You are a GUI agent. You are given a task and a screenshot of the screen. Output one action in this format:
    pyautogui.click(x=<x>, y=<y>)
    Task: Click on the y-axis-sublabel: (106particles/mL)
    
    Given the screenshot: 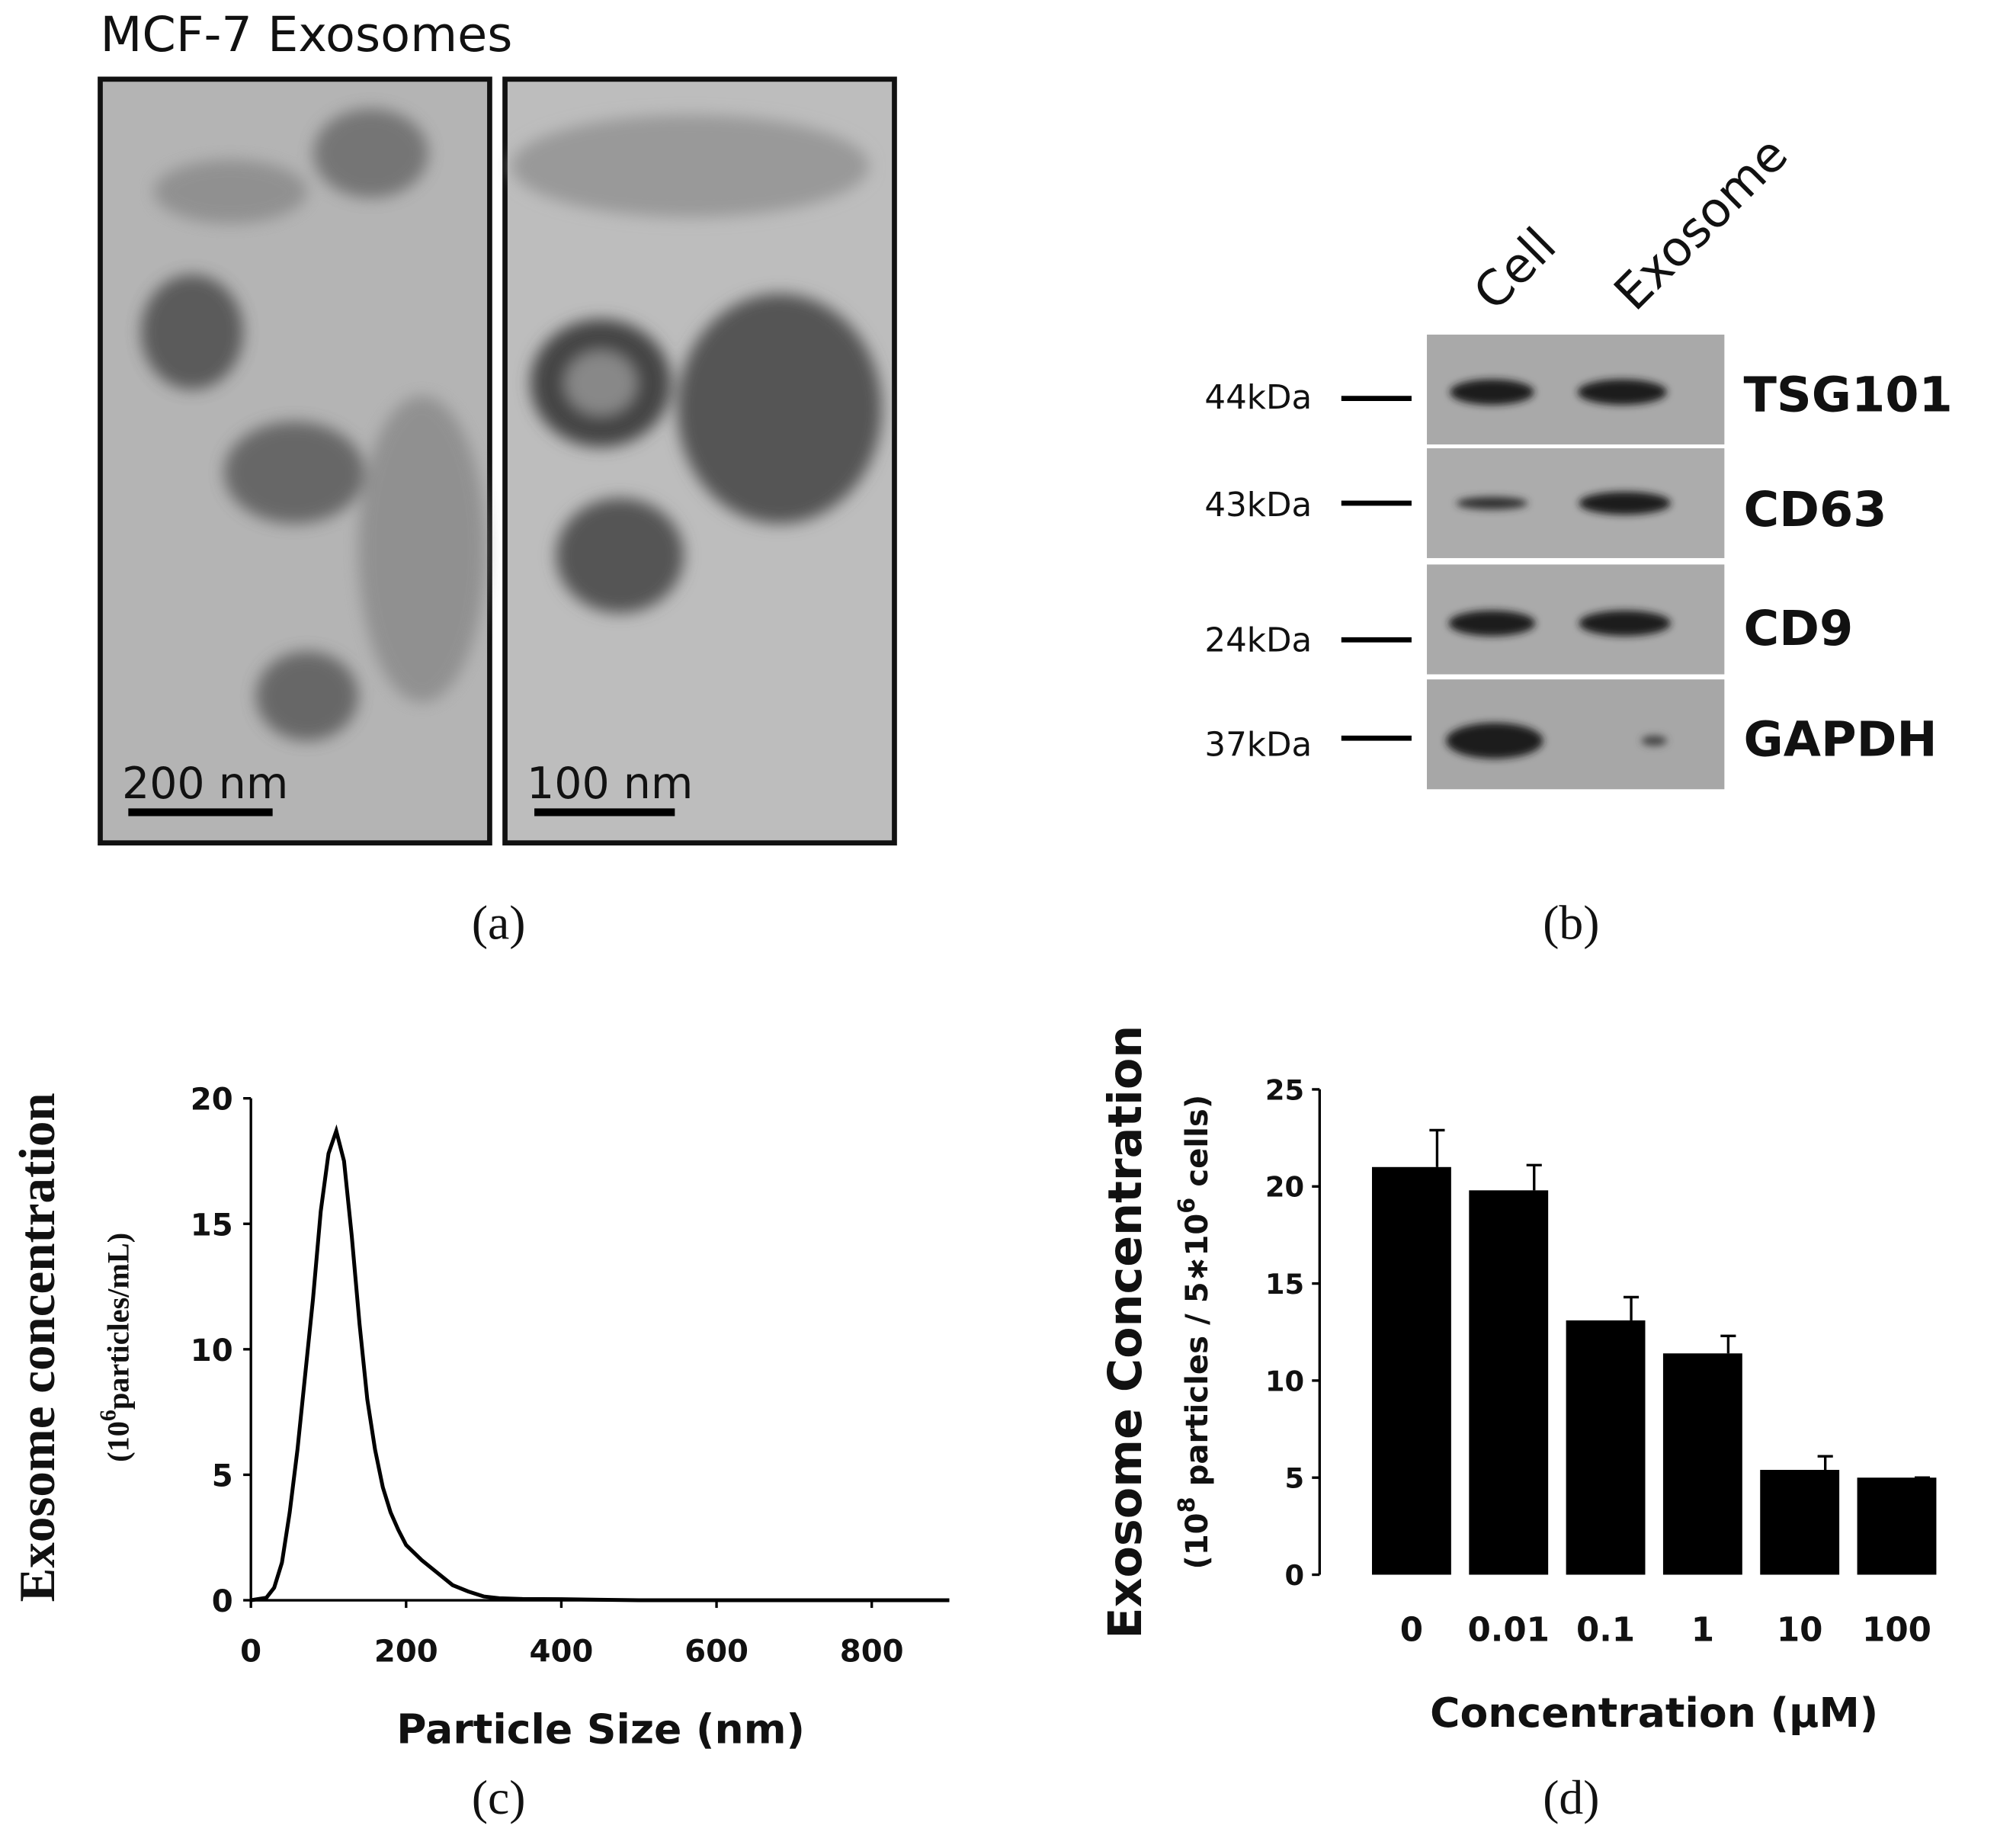 What is the action you would take?
    pyautogui.click(x=115, y=1348)
    